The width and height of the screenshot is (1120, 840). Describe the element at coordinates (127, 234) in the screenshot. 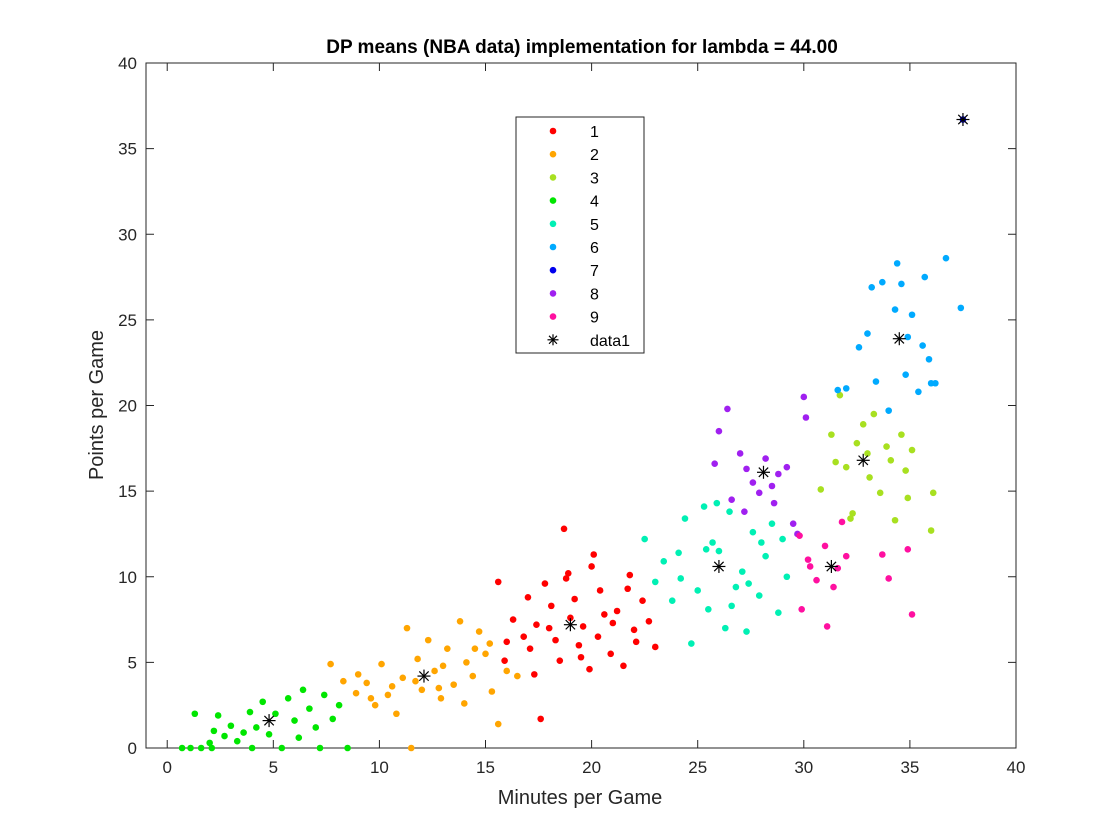

I see `y-tick-label: 30` at that location.